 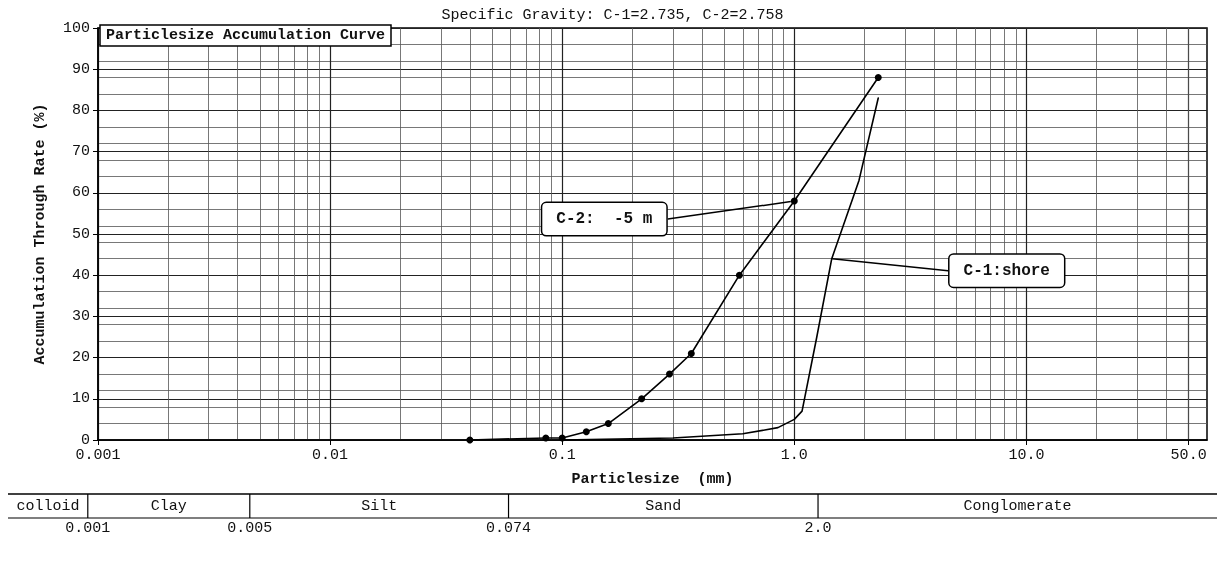 I want to click on x-axis-title: Particlesize (mm), so click(x=652, y=479).